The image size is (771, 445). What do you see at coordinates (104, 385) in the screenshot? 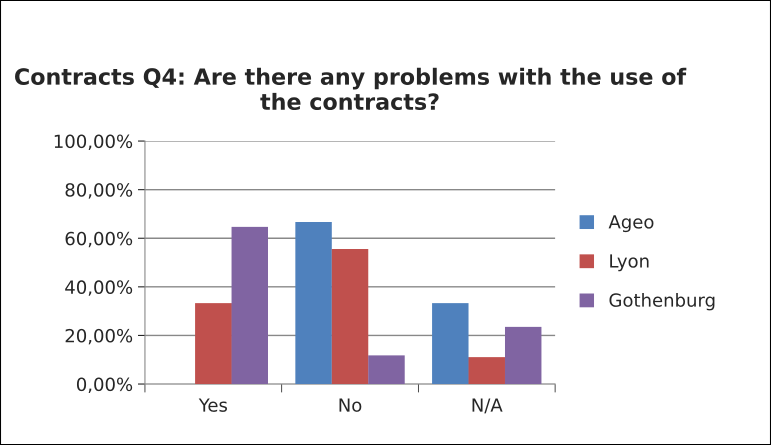
I see `y-tick-label: 0,00%` at bounding box center [104, 385].